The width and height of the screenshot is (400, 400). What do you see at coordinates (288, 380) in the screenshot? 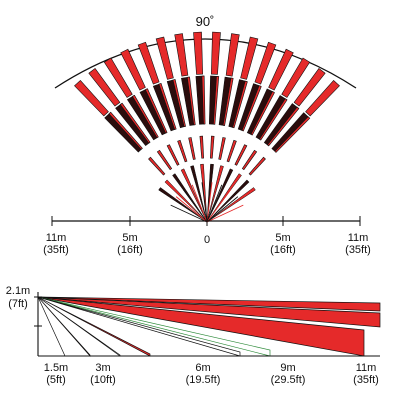
I see `side-label-ft: (29.5ft)` at bounding box center [288, 380].